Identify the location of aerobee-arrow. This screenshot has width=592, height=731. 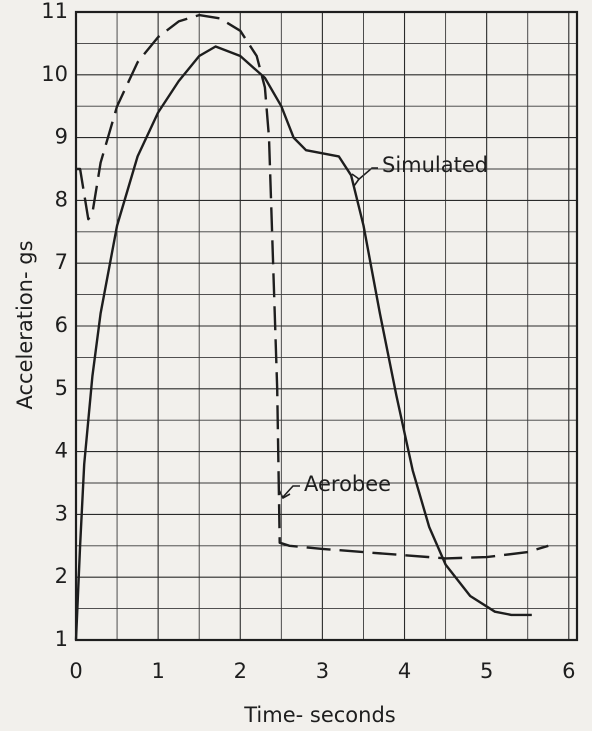
(291, 491).